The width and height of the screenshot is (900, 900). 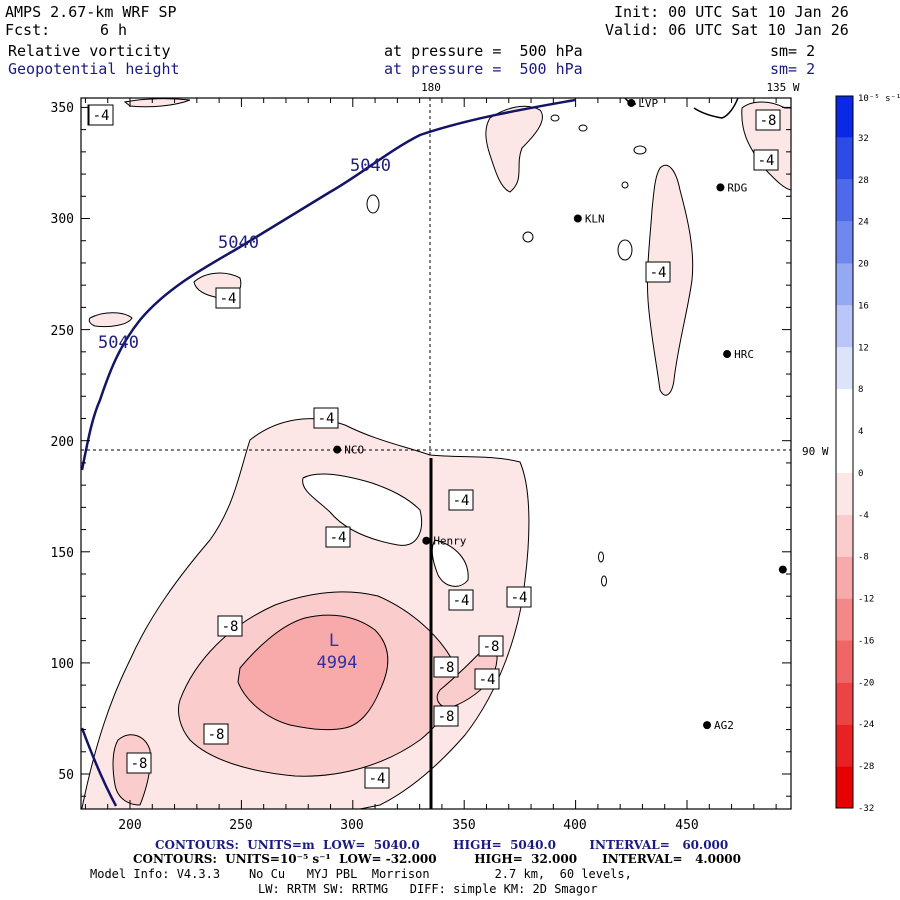 What do you see at coordinates (62, 331) in the screenshot?
I see `y-tick-label: 250` at bounding box center [62, 331].